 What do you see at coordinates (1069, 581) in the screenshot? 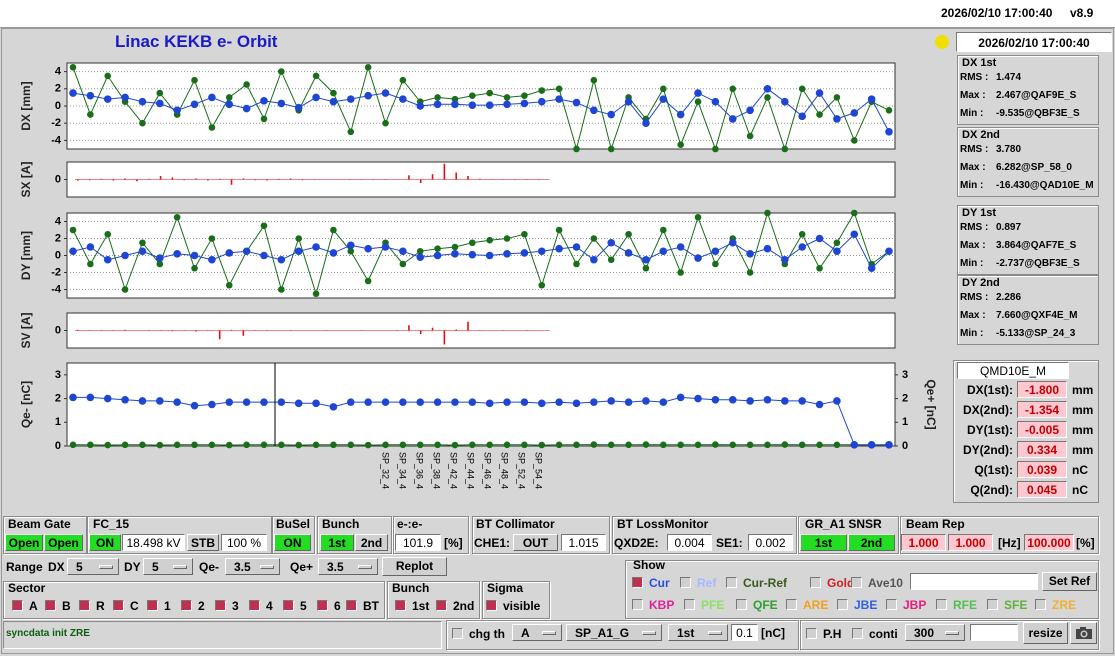
I see `set-ref-button: Set Ref` at bounding box center [1069, 581].